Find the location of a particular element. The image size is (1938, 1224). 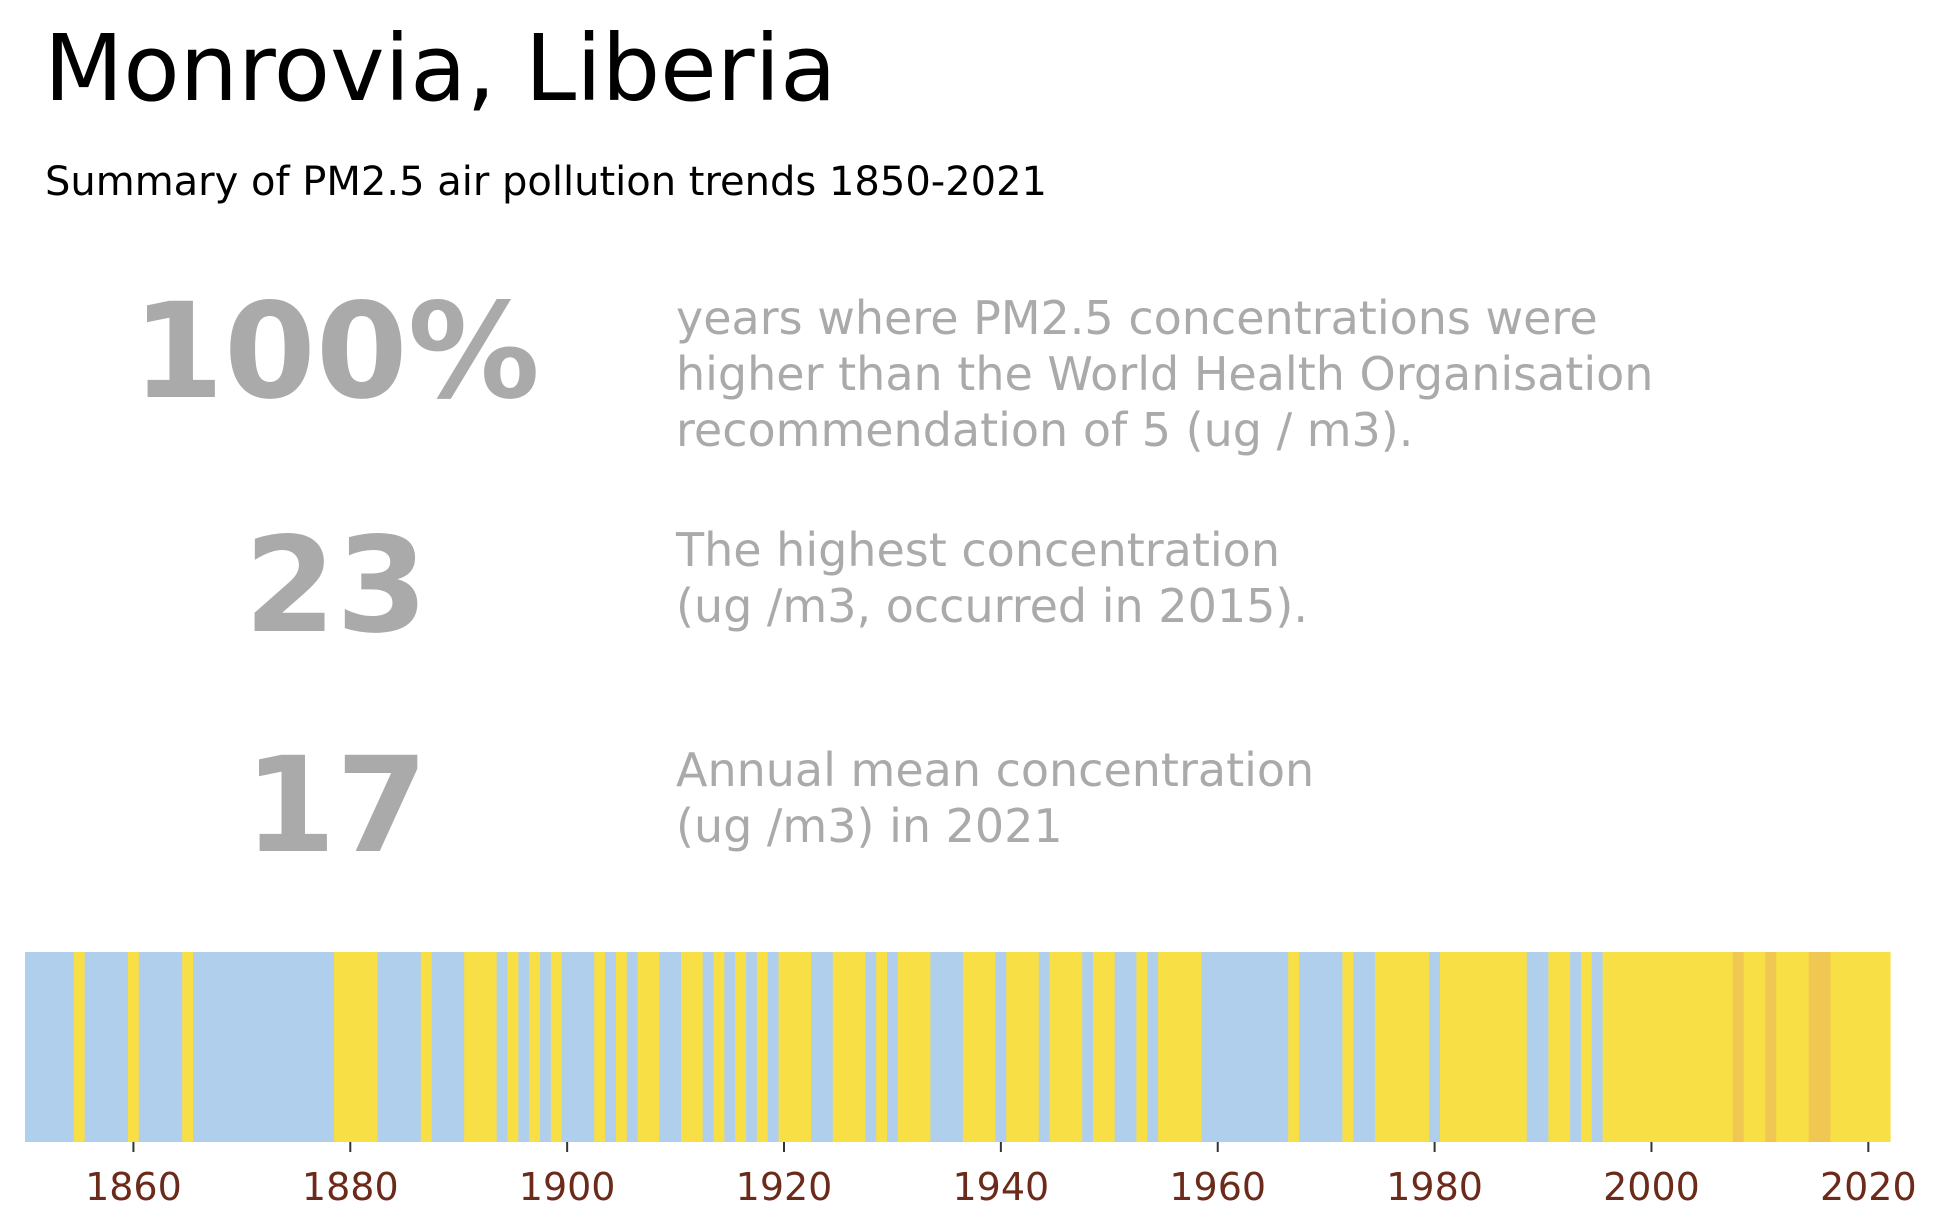

stat-value-highest: 23 is located at coordinates (336, 586).